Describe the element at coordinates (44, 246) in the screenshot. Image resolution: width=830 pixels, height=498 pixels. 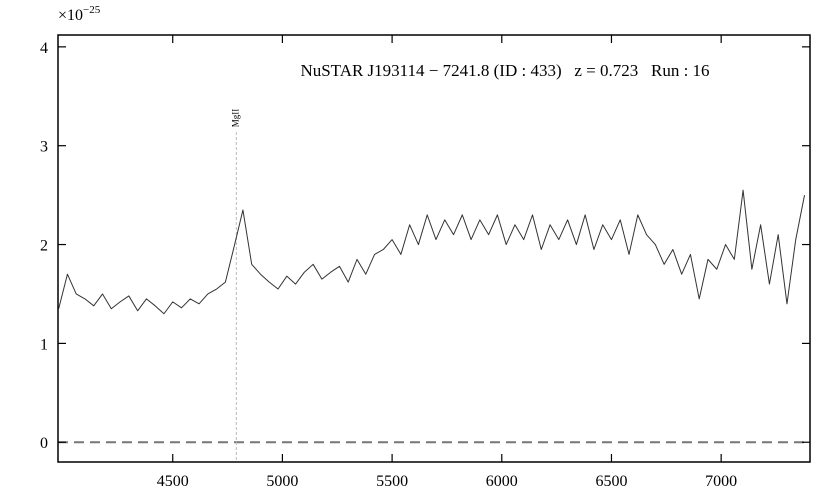
I see `y-tick-label: 2` at that location.